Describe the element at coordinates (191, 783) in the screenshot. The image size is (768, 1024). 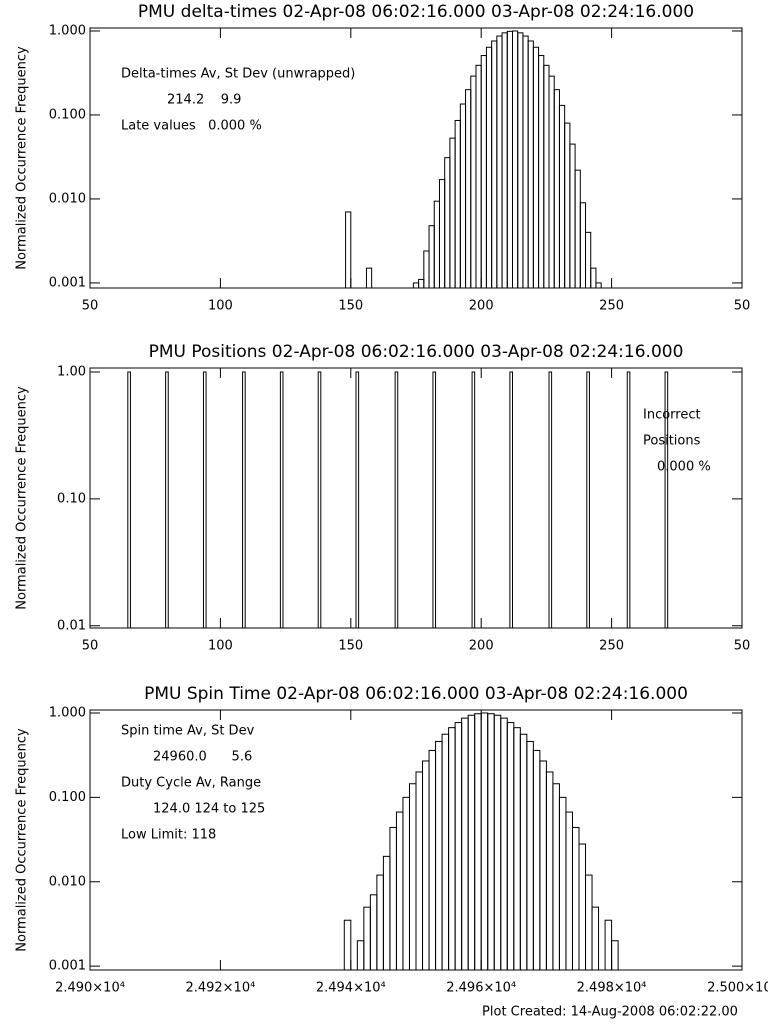
I see `annotation: Duty Cycle Av, Range` at that location.